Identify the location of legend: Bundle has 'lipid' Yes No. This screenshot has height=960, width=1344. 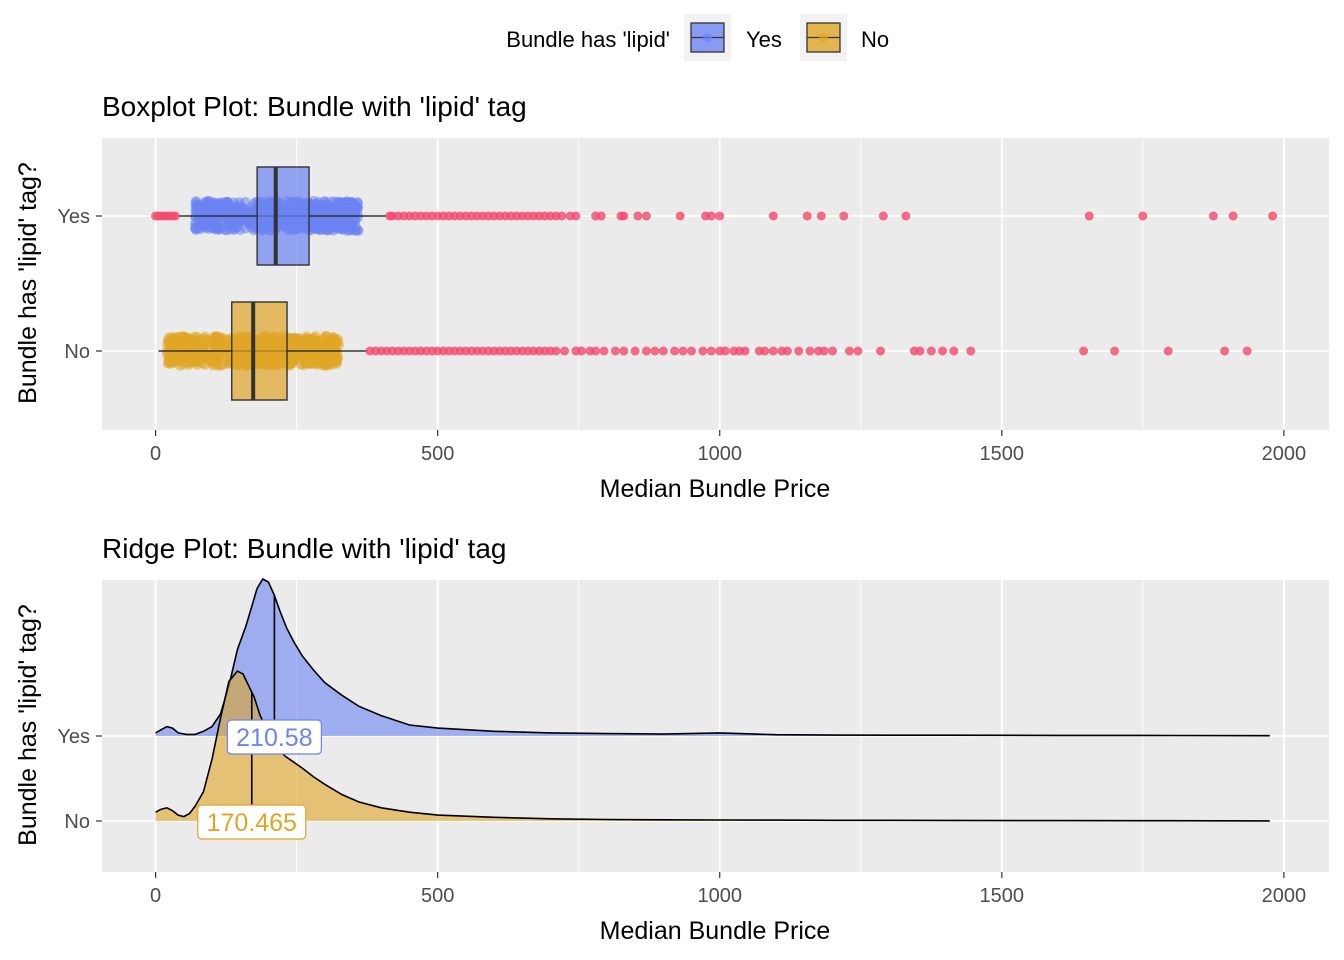
(697, 37).